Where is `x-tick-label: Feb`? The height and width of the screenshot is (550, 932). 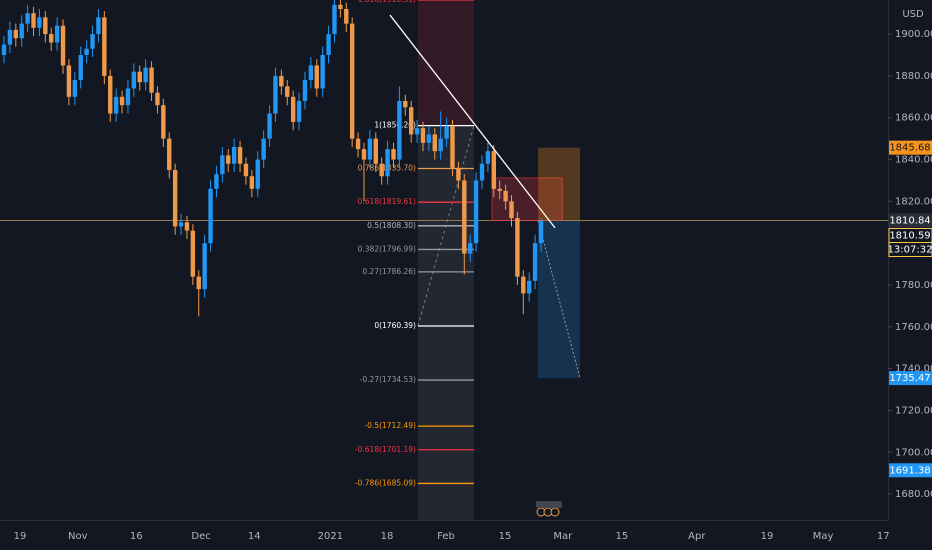
x-tick-label: Feb is located at coordinates (446, 536).